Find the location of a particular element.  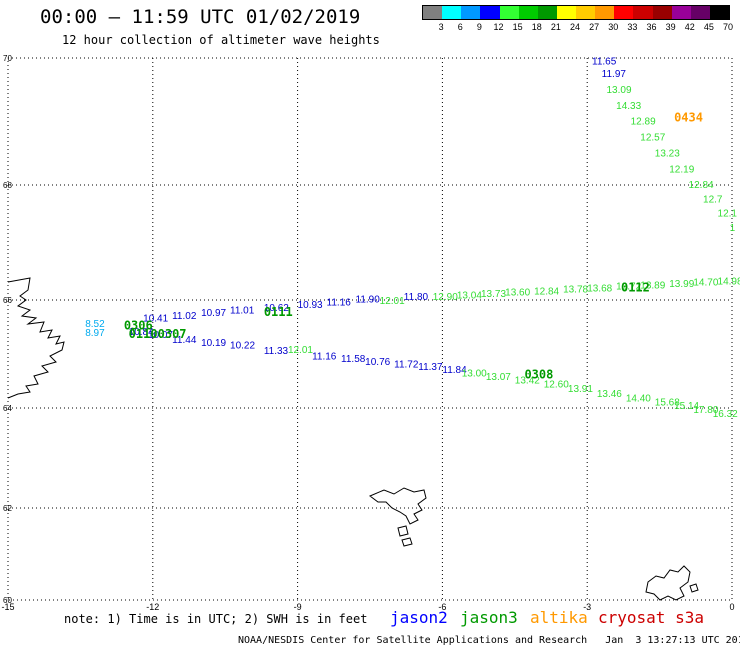

legend-label: 18 is located at coordinates (536, 27).